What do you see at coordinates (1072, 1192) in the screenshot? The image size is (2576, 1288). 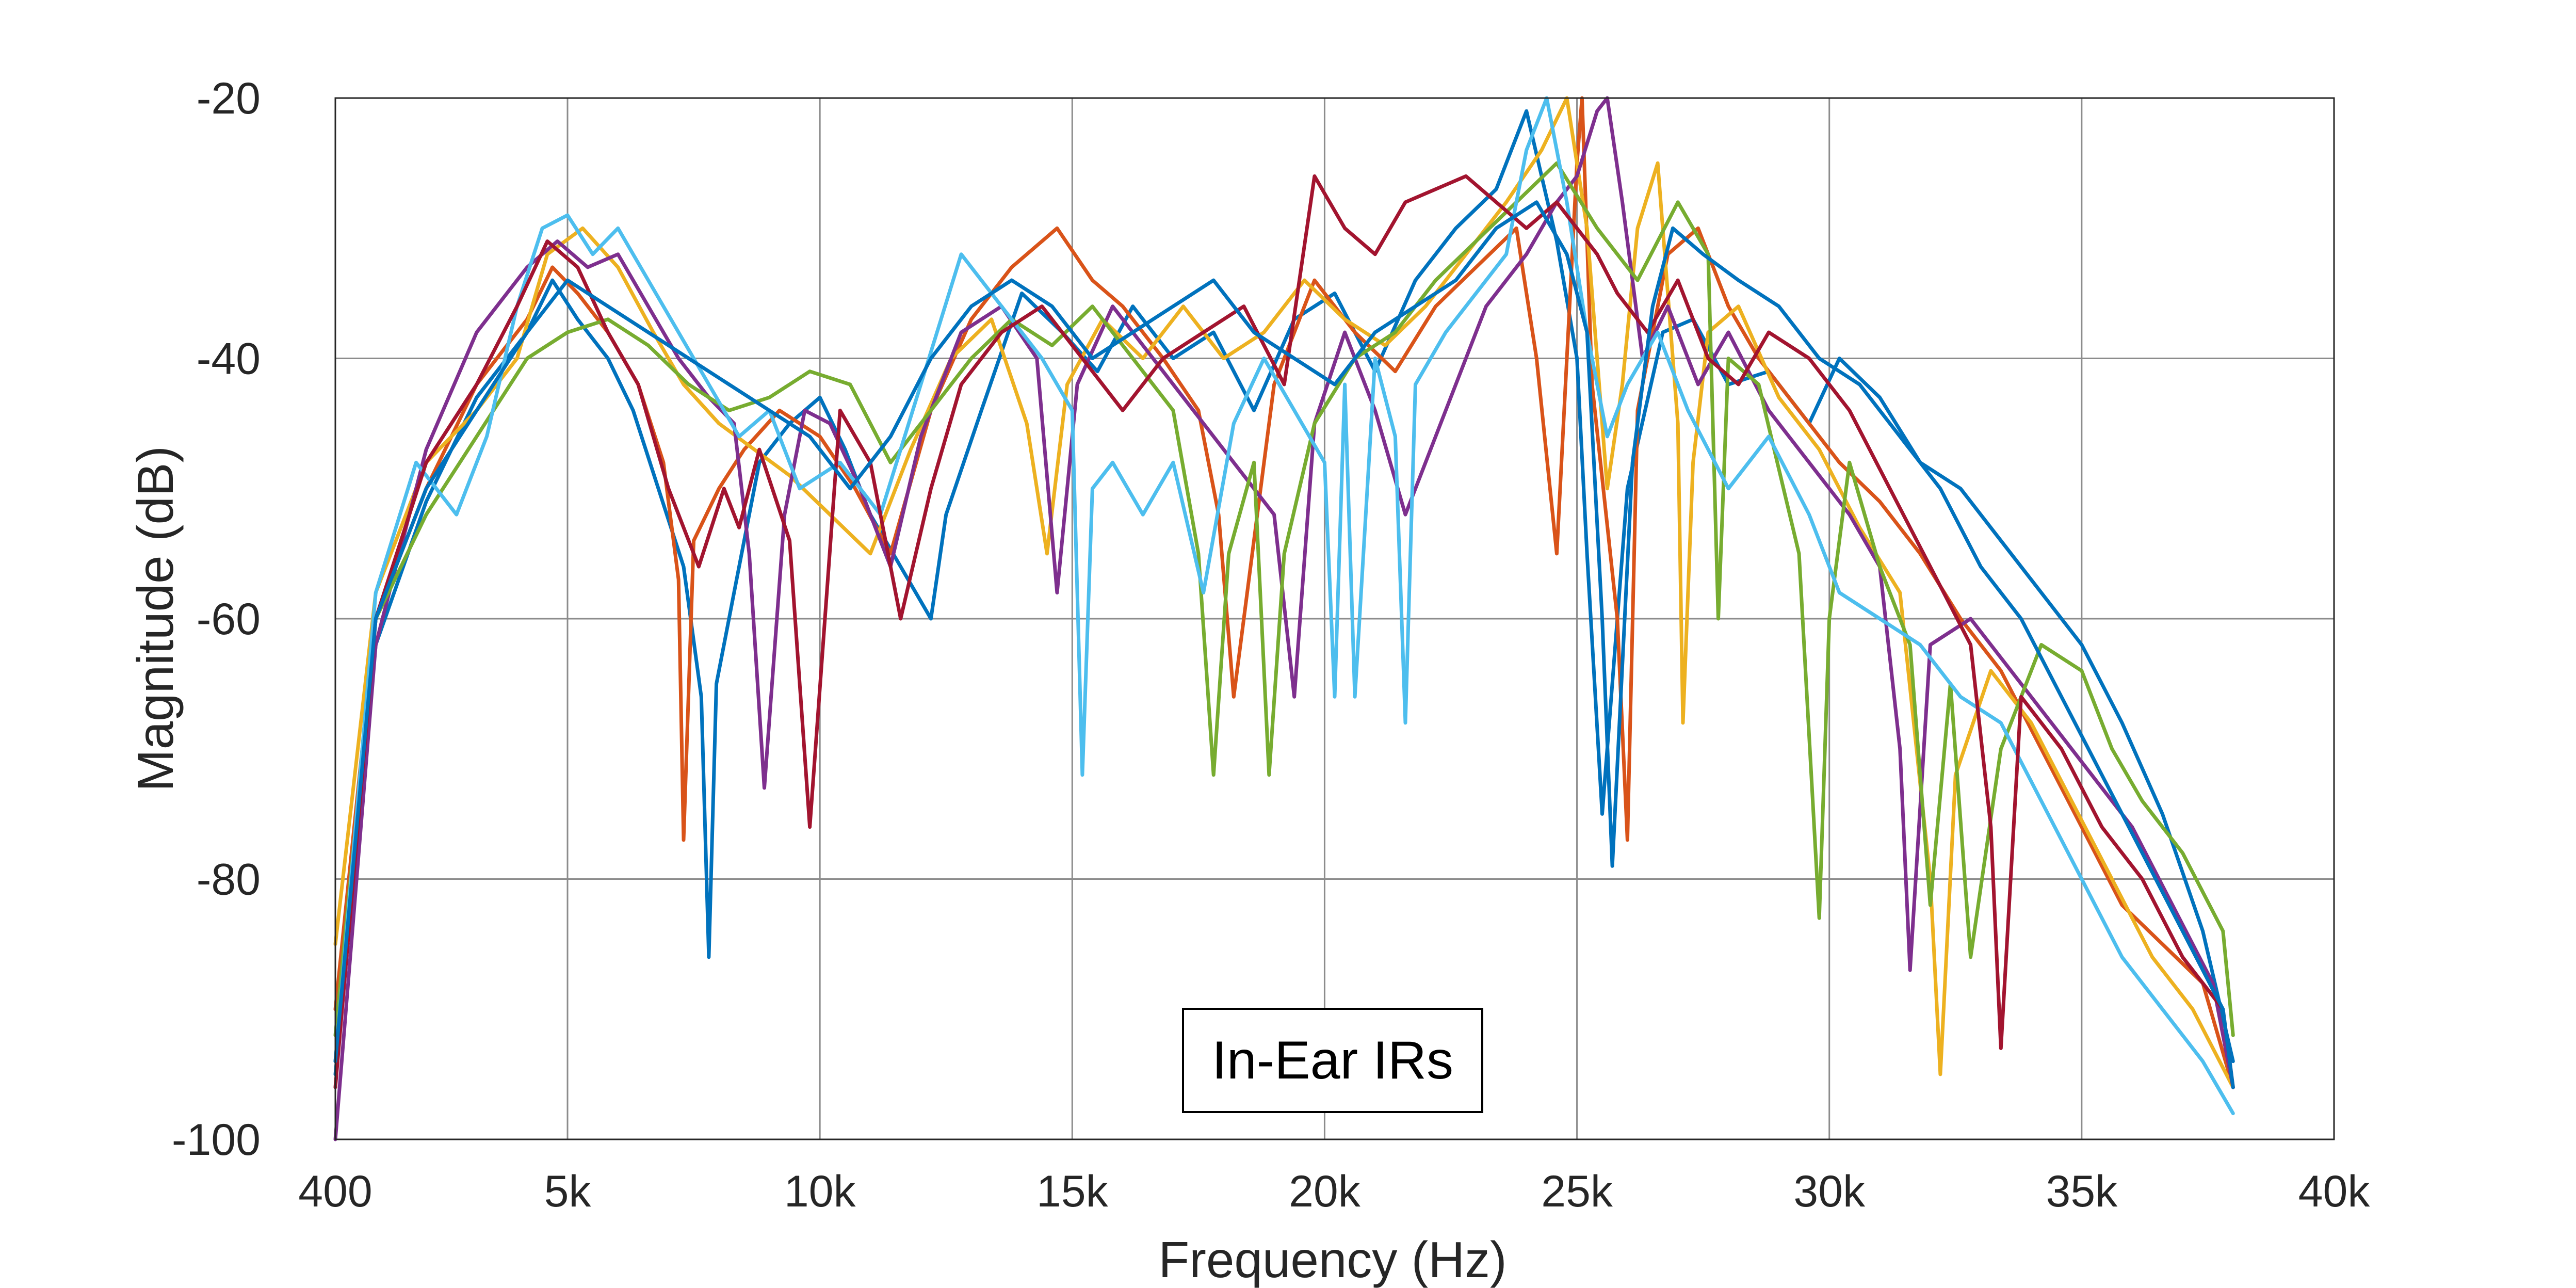 I see `x-tick-label: 15k` at bounding box center [1072, 1192].